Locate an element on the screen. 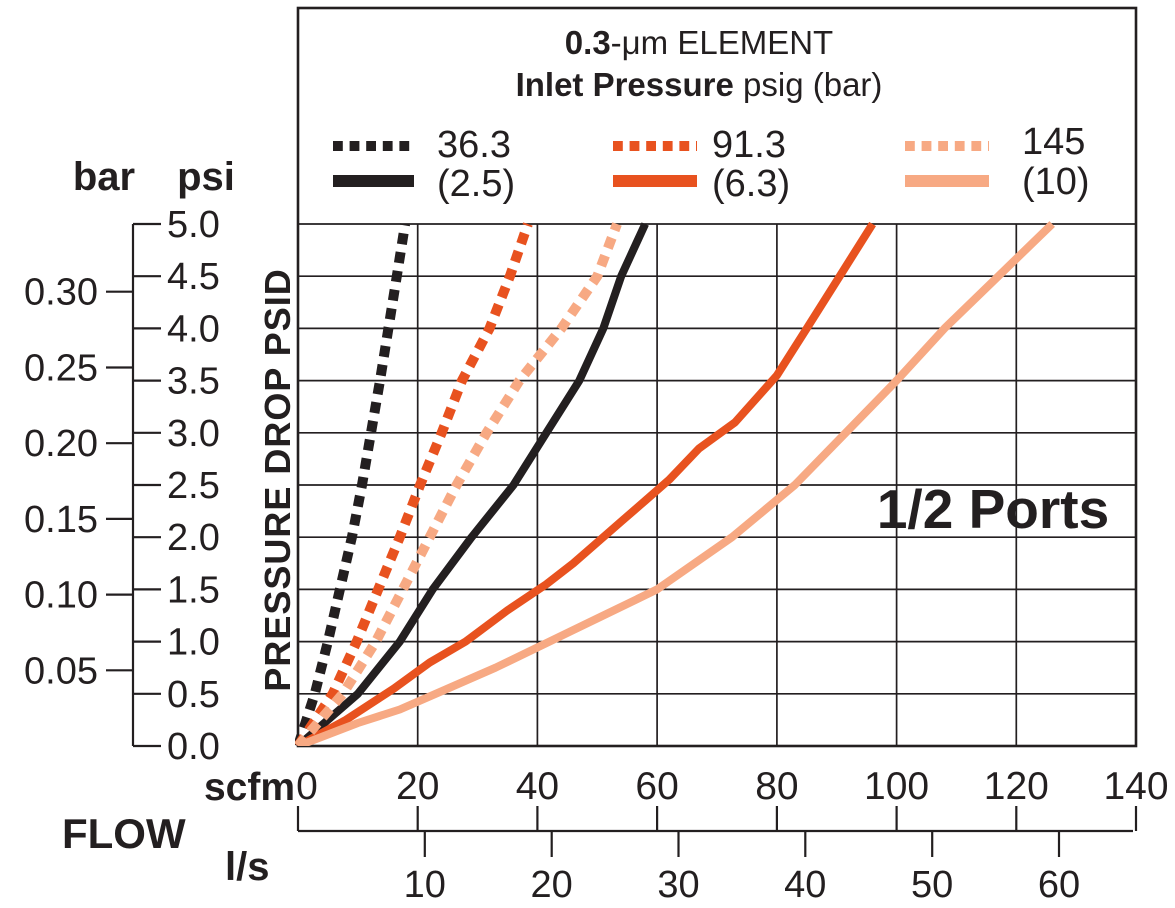  bar-tick-label: 0.30 is located at coordinates (61, 293).